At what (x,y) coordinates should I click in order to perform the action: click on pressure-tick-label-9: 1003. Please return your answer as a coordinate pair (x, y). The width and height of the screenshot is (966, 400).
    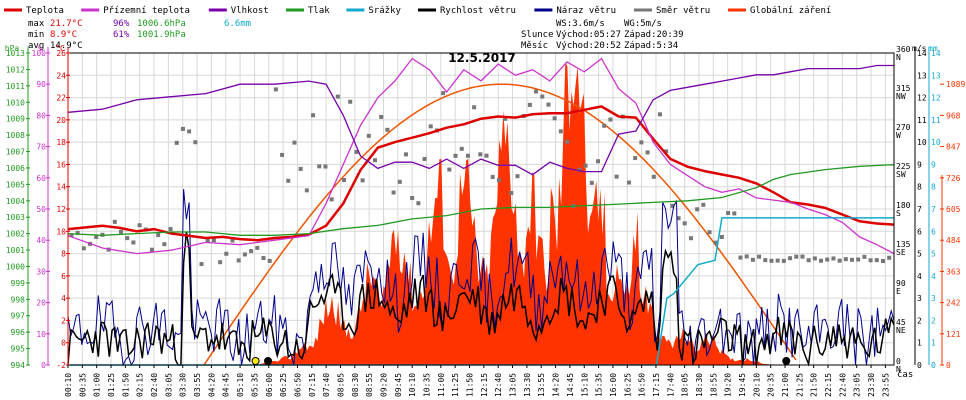
    Looking at the image, I should click on (15, 217).